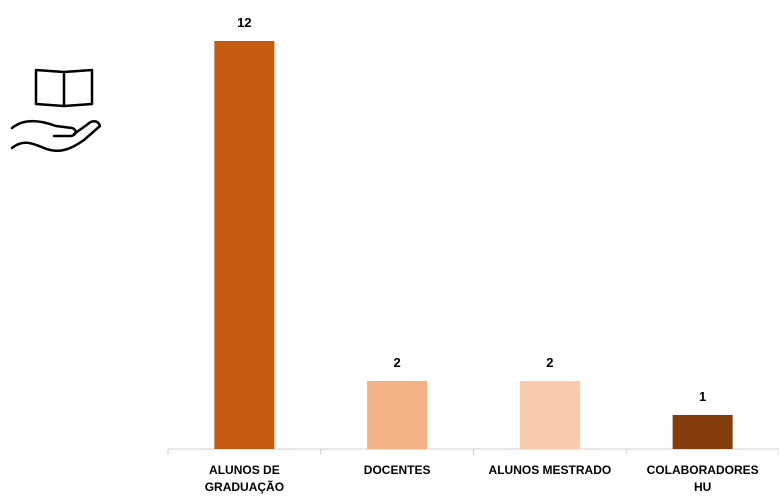 This screenshot has height=500, width=779. Describe the element at coordinates (702, 396) in the screenshot. I see `data-label: 1` at that location.